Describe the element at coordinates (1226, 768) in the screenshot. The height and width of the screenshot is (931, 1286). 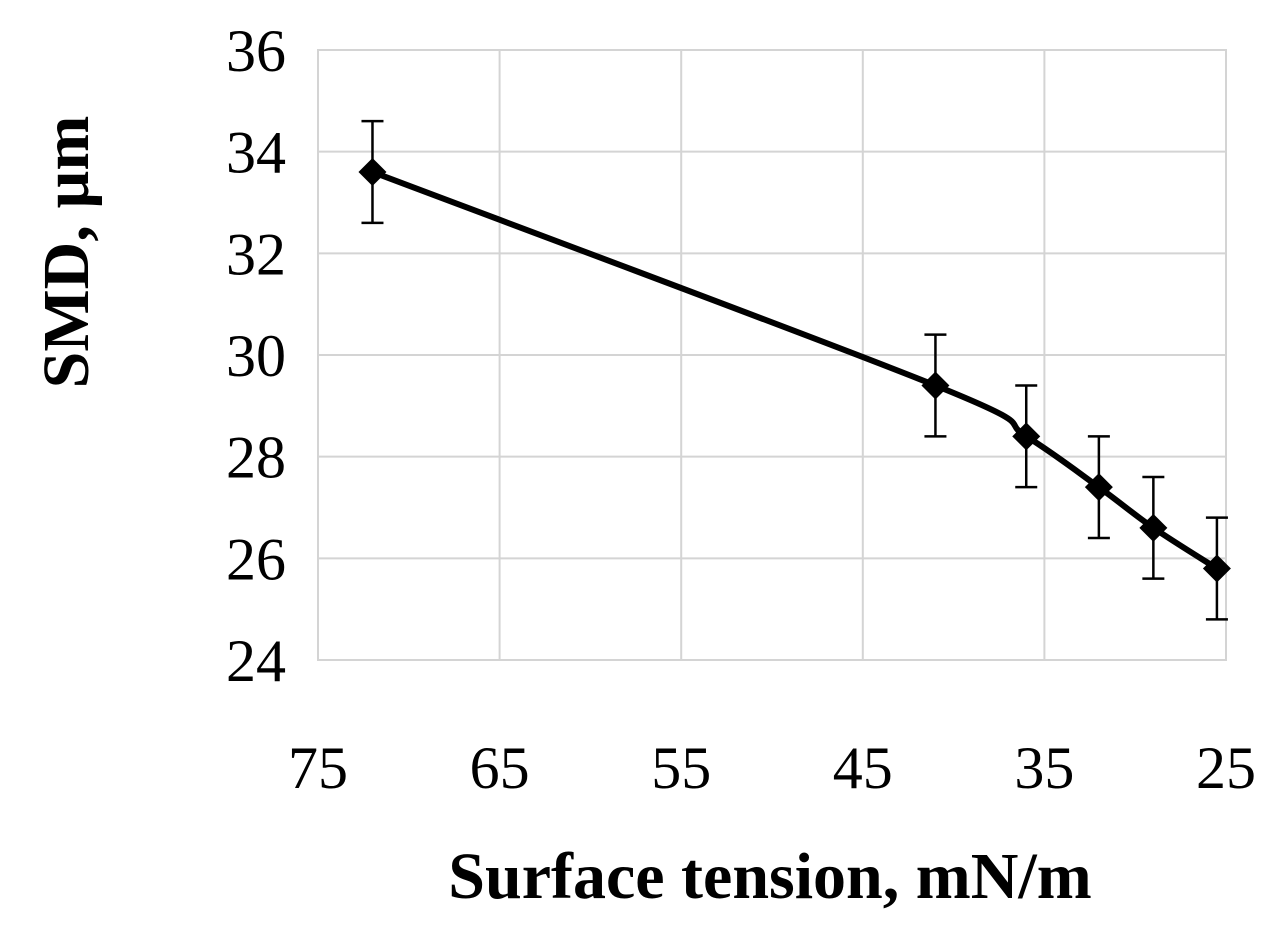
I see `x-tick-label: 25` at that location.